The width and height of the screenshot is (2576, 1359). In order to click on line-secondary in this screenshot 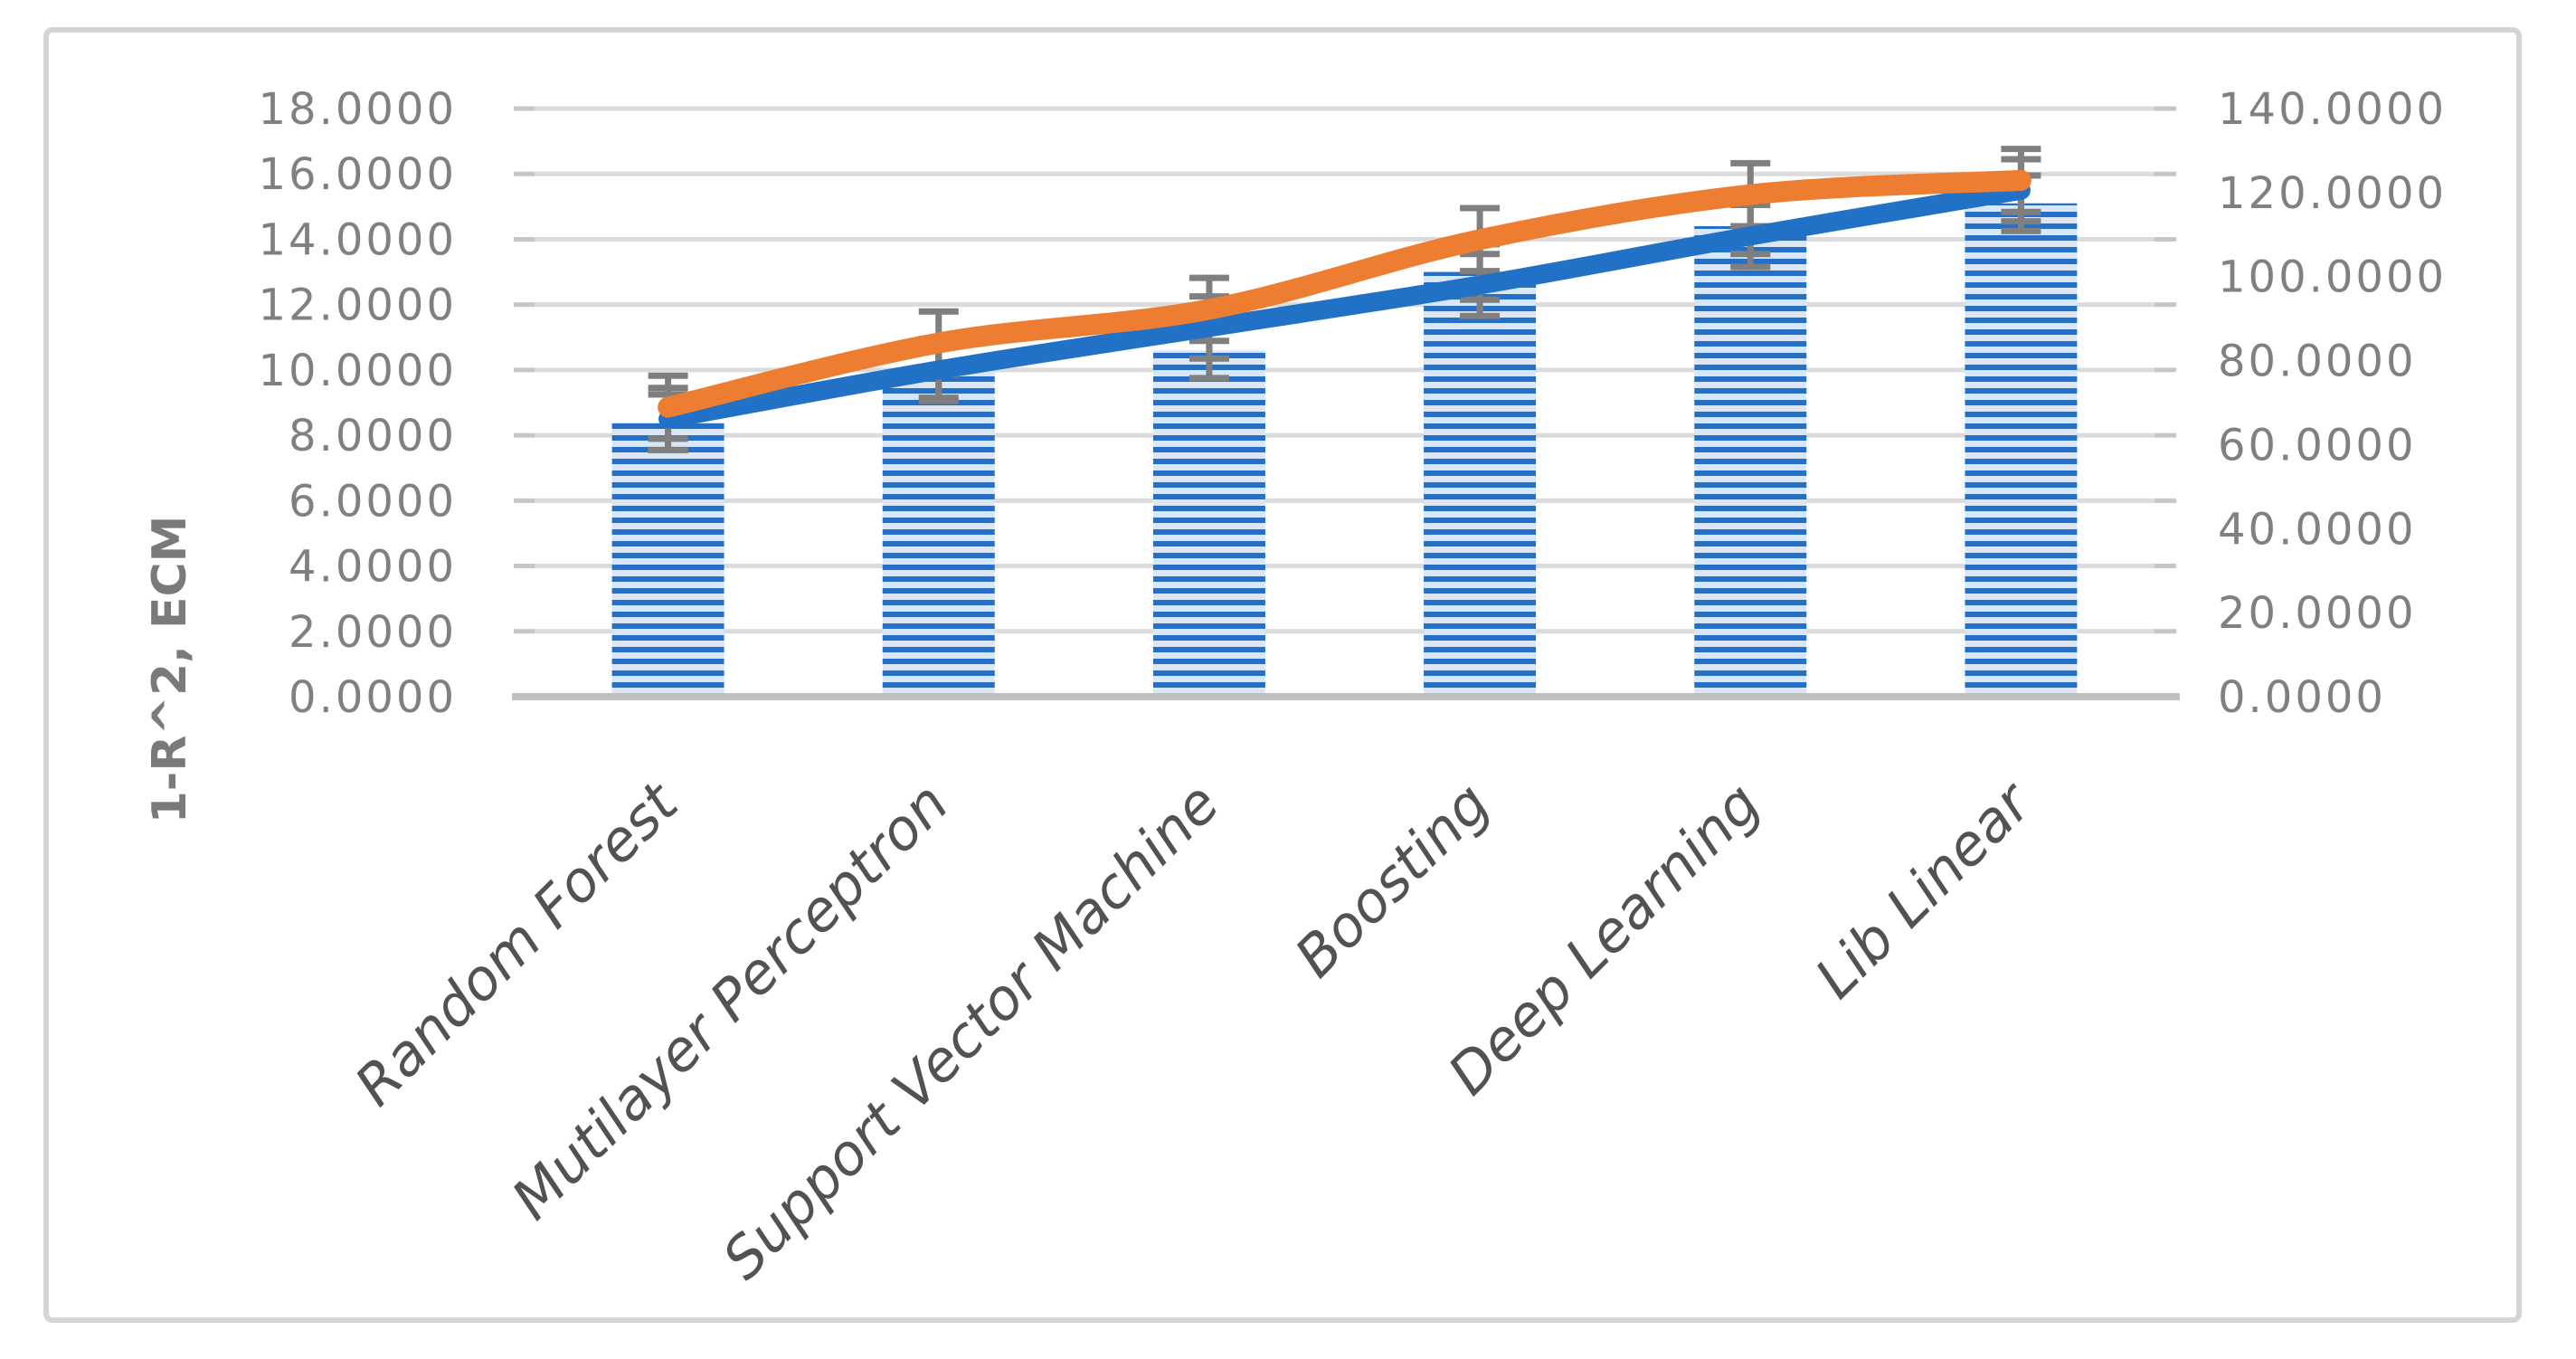, I will do `click(1344, 293)`.